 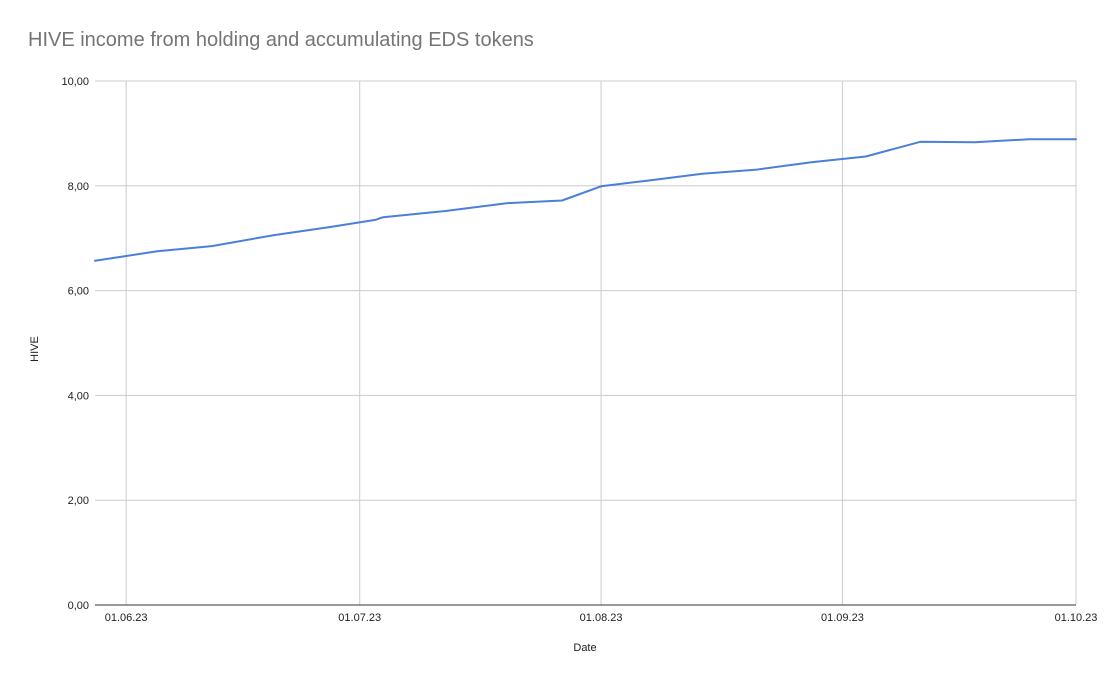 I want to click on y-tick-label: 6,00, so click(x=78, y=292).